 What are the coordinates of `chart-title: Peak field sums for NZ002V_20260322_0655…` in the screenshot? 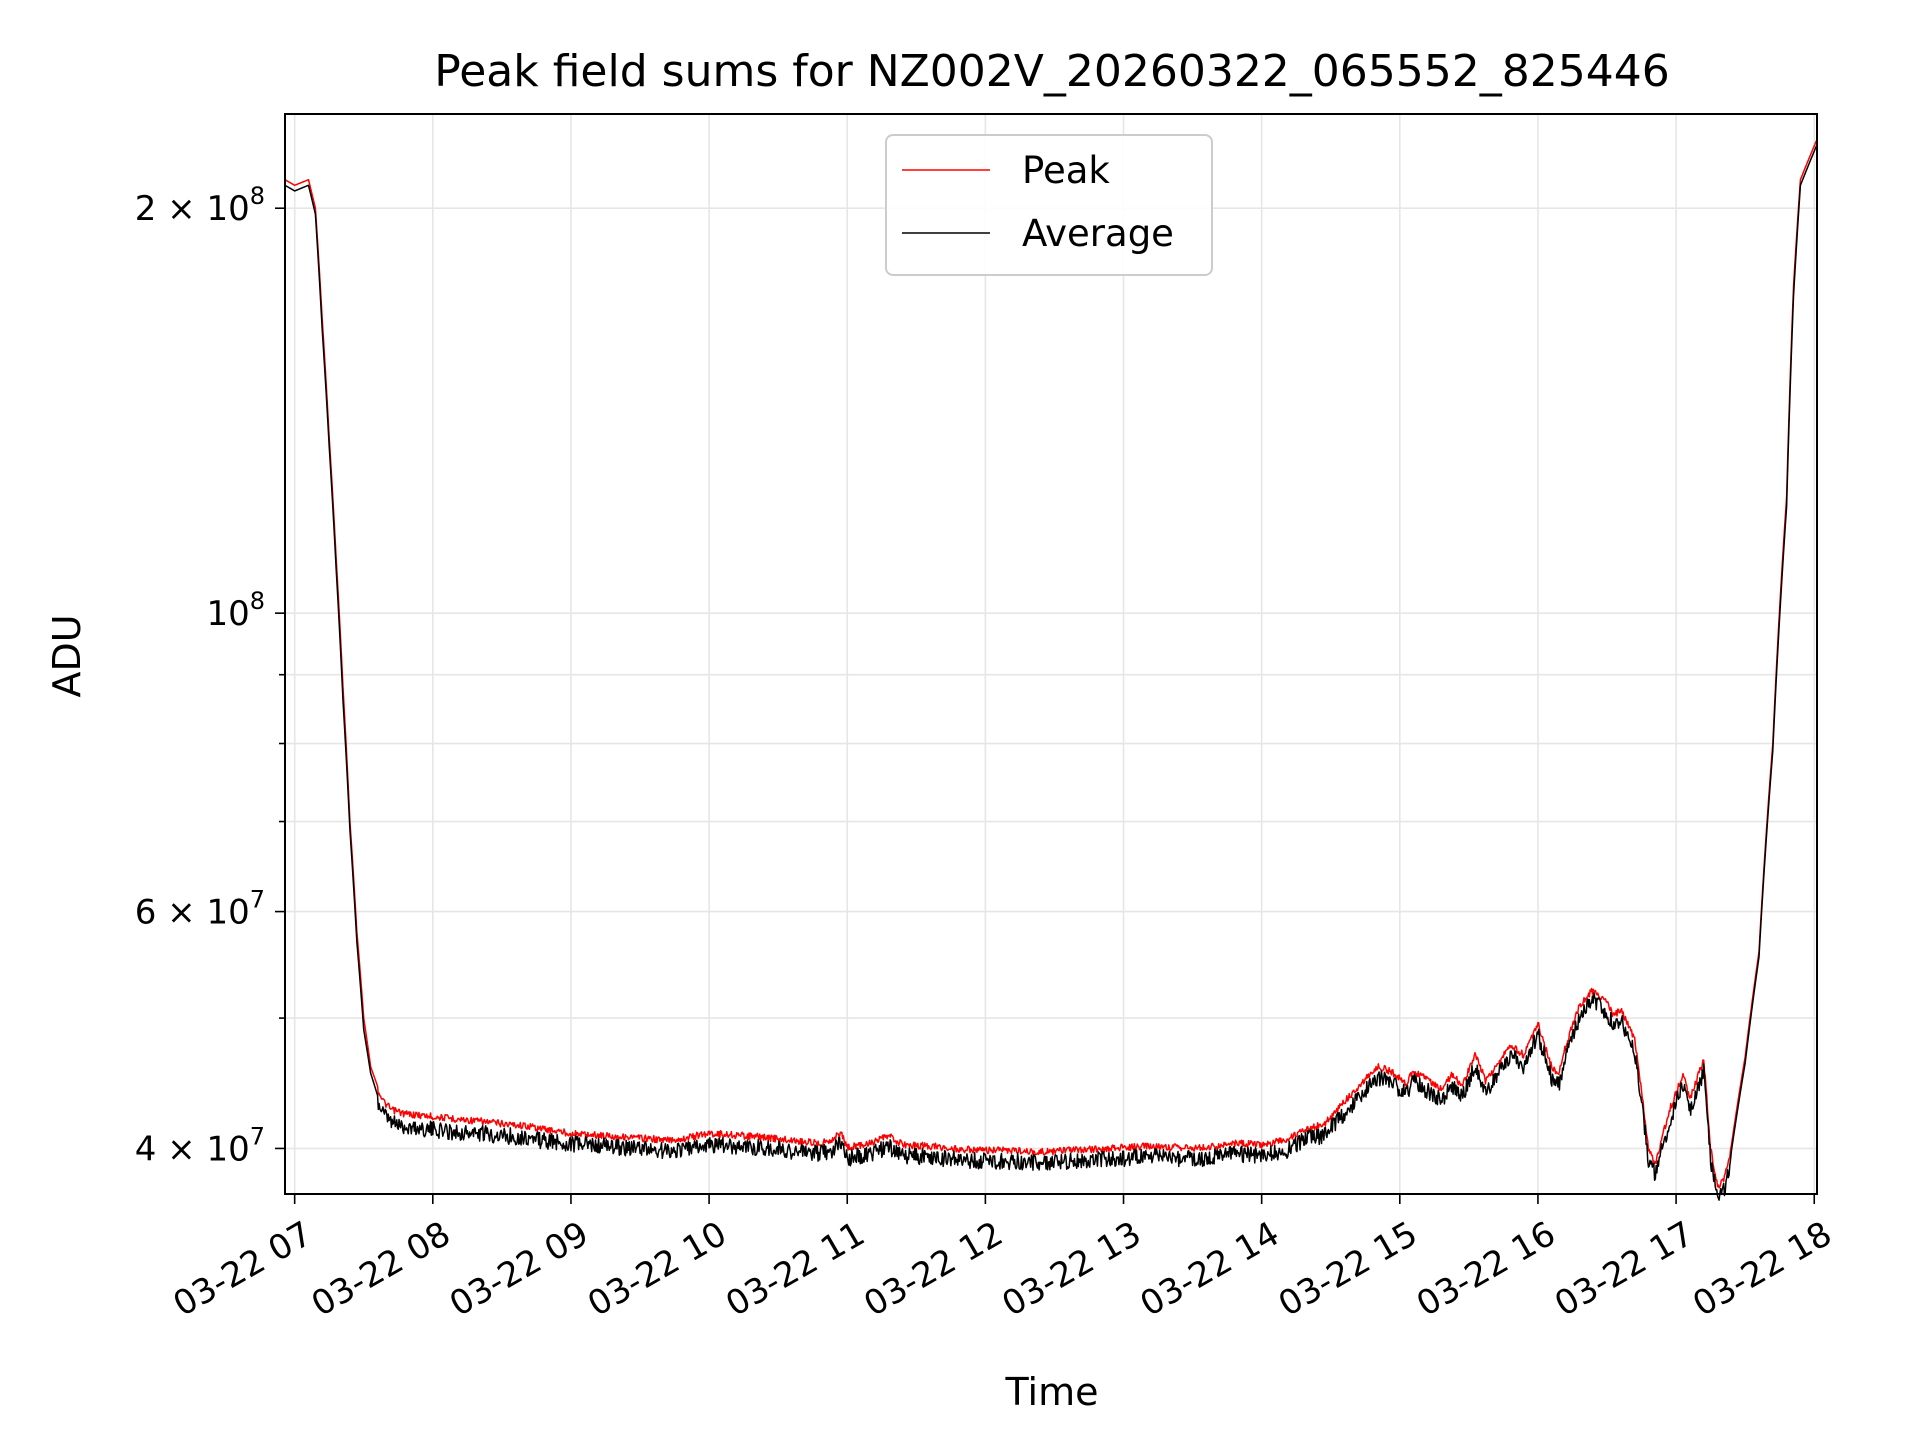 It's located at (1051, 71).